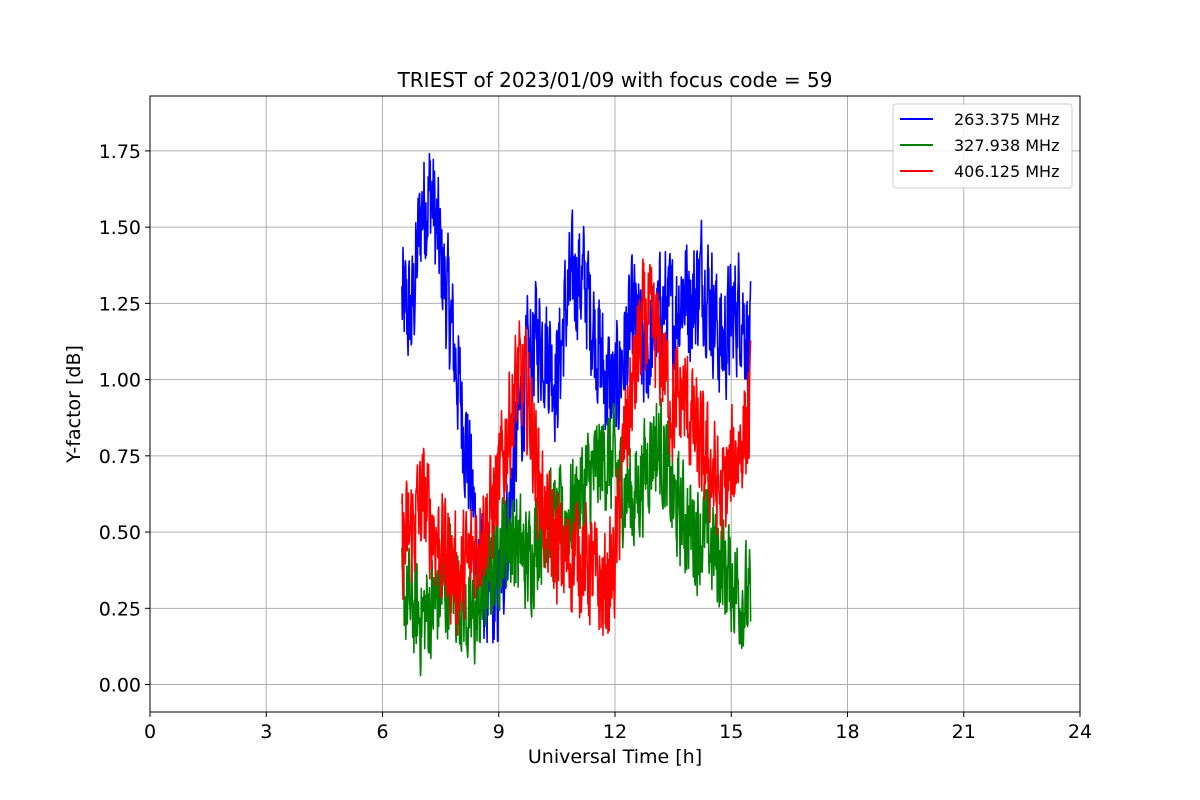 The height and width of the screenshot is (800, 1200). I want to click on x-tick-label: 9, so click(499, 732).